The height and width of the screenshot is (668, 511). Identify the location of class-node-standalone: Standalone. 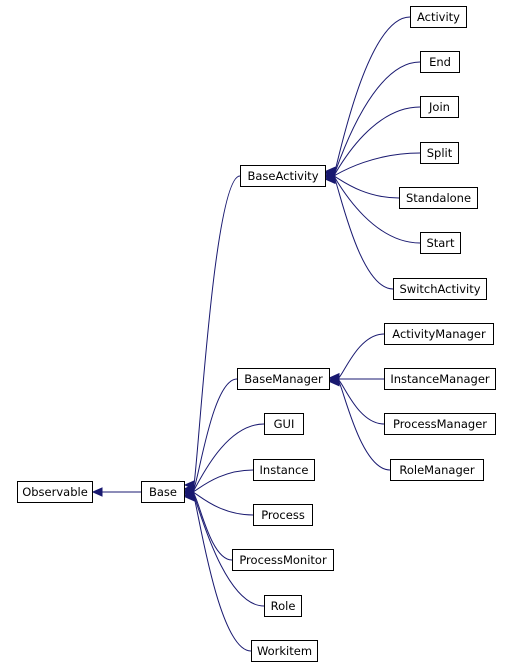
(438, 198).